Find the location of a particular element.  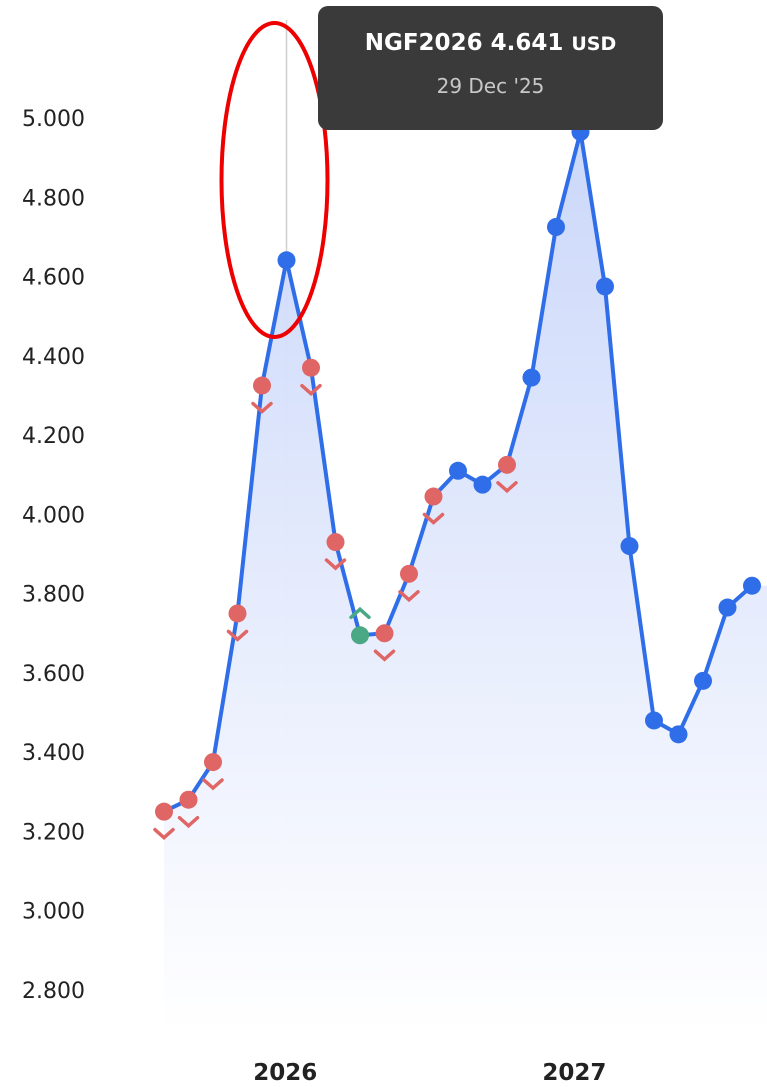

highlighted-data-point is located at coordinates (286, 260).